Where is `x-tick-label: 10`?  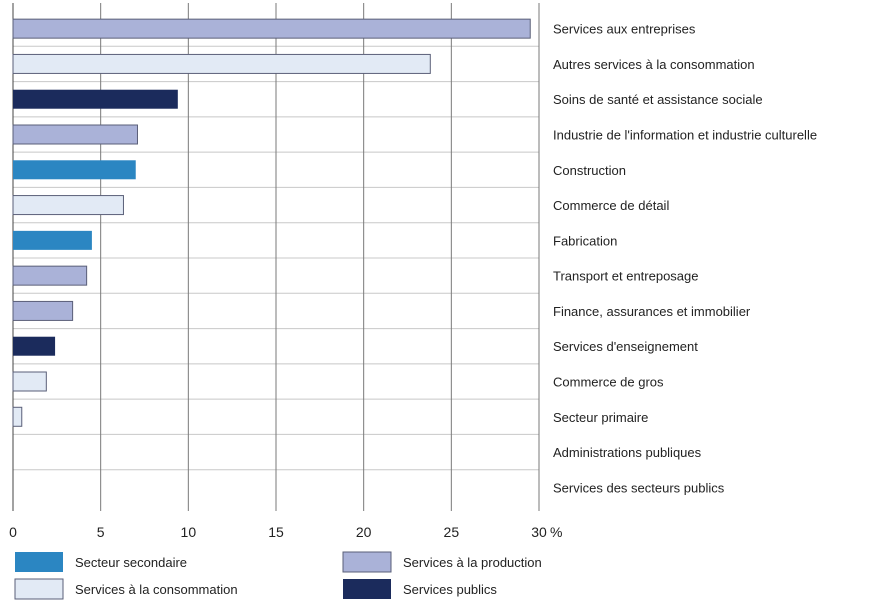 x-tick-label: 10 is located at coordinates (189, 532).